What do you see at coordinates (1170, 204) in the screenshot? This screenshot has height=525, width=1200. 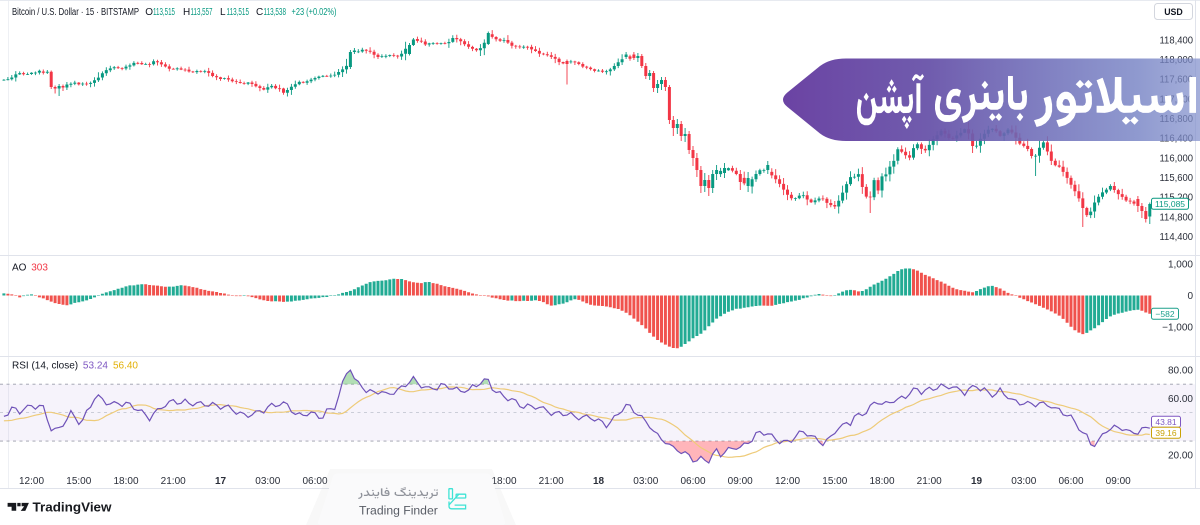 I see `svg-text: 115,085` at bounding box center [1170, 204].